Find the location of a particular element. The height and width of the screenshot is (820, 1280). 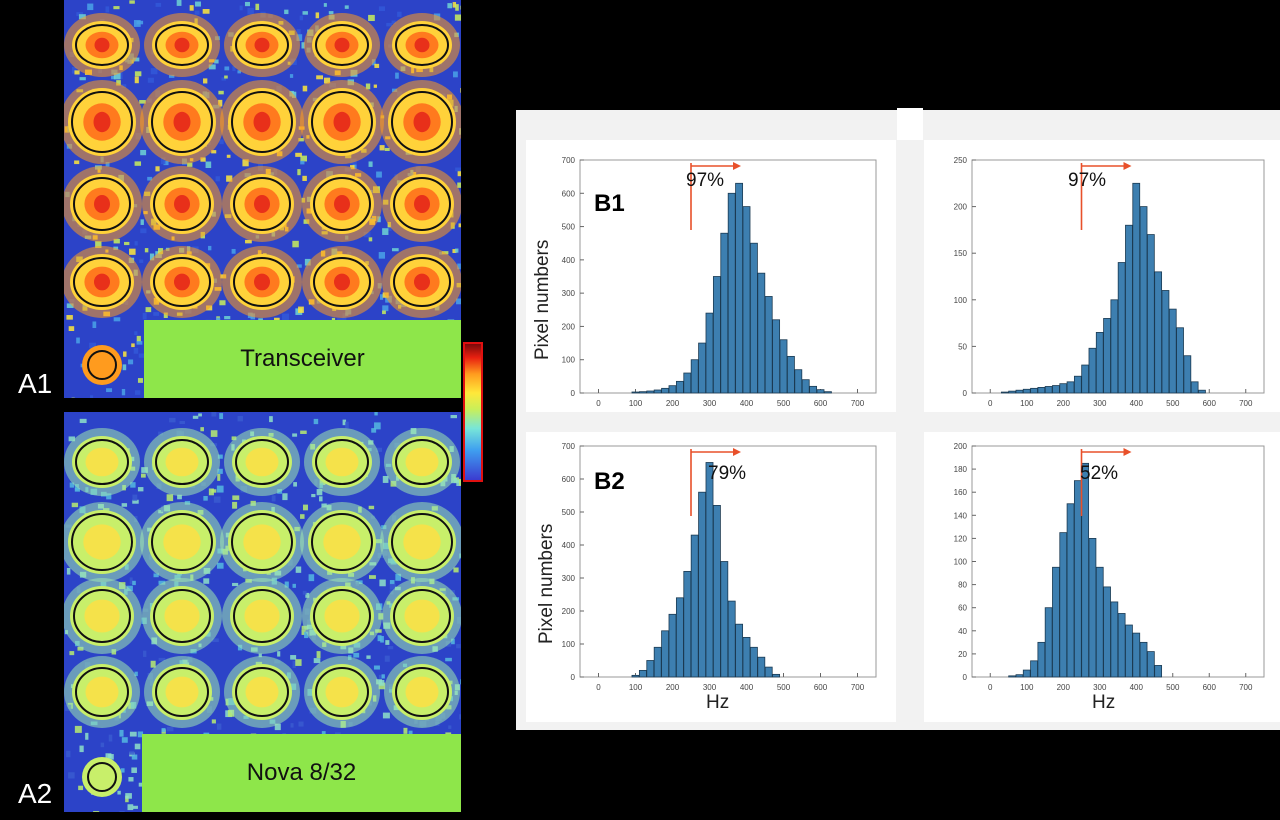

y-tick-label: 120 is located at coordinates (961, 538).